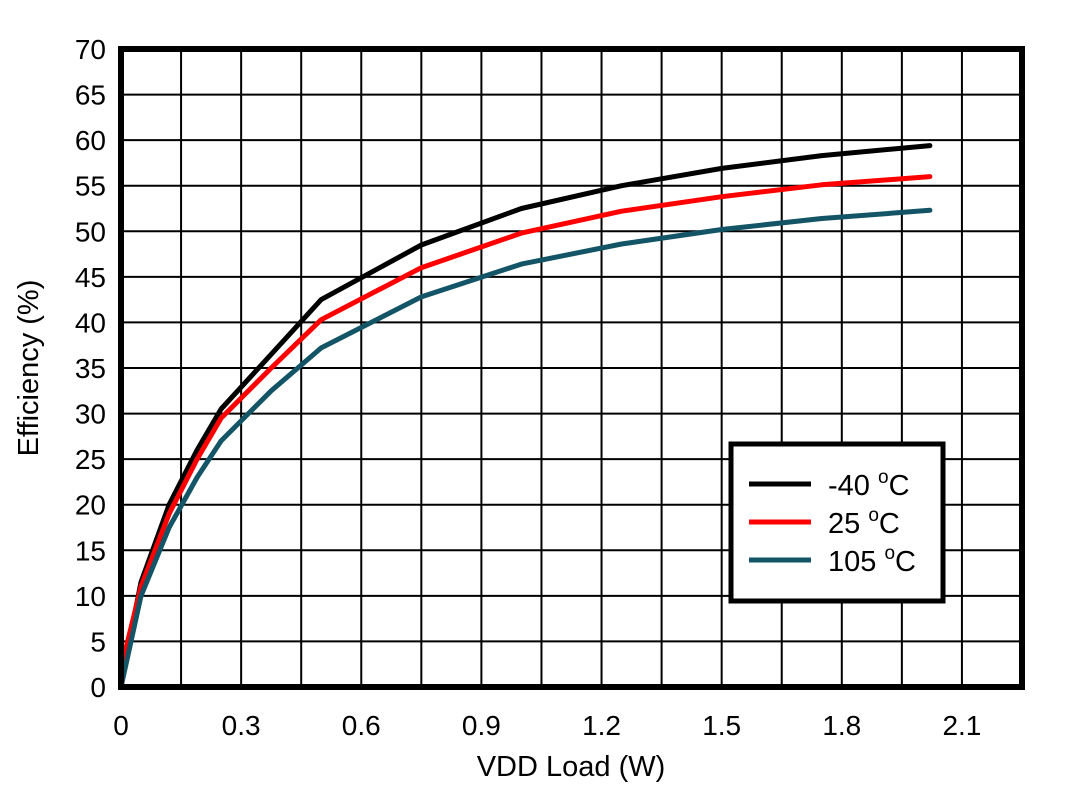 The width and height of the screenshot is (1079, 793). What do you see at coordinates (361, 725) in the screenshot?
I see `x-tick-label: 0.6` at bounding box center [361, 725].